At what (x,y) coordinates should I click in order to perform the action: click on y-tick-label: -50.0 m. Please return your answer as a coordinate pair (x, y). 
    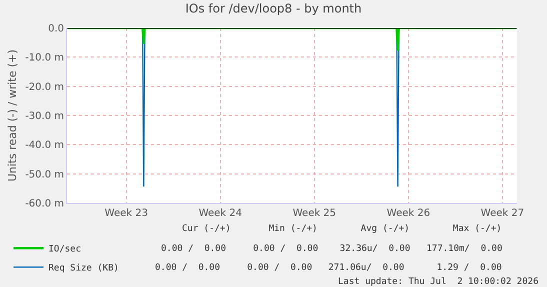
    Looking at the image, I should click on (44, 174).